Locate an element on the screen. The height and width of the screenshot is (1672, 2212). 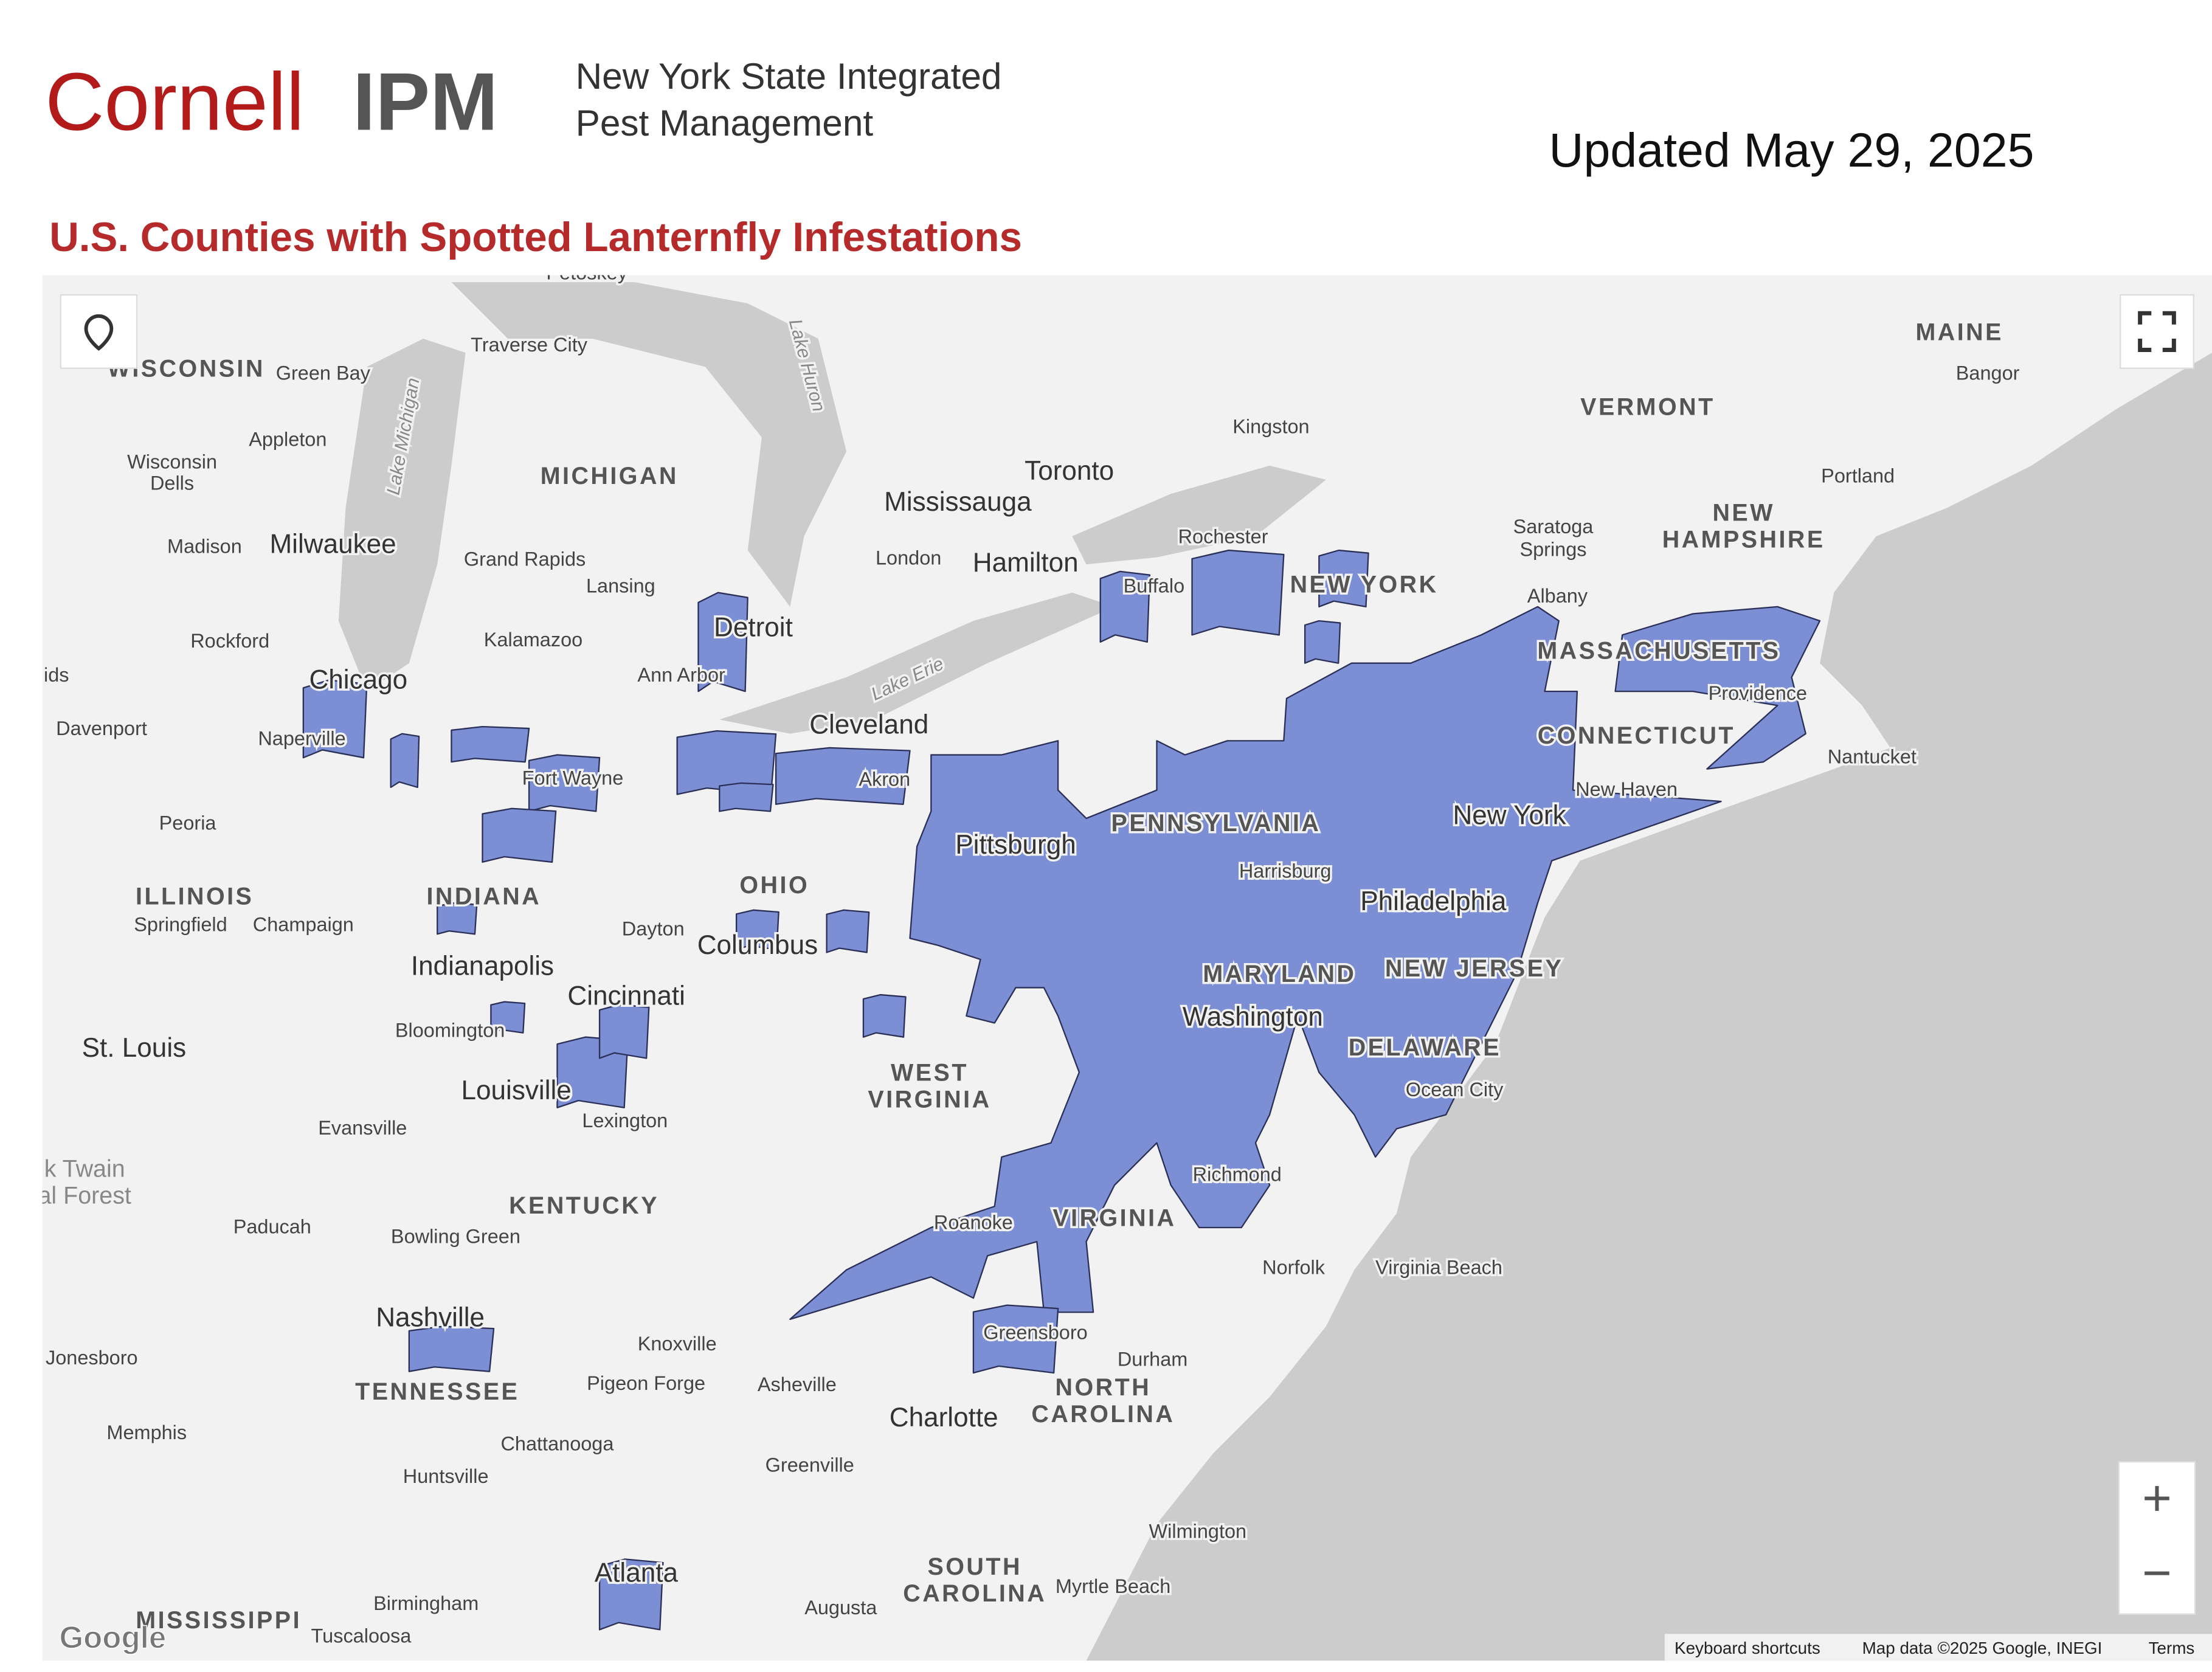
place-label: Greensboro is located at coordinates (1035, 1332).